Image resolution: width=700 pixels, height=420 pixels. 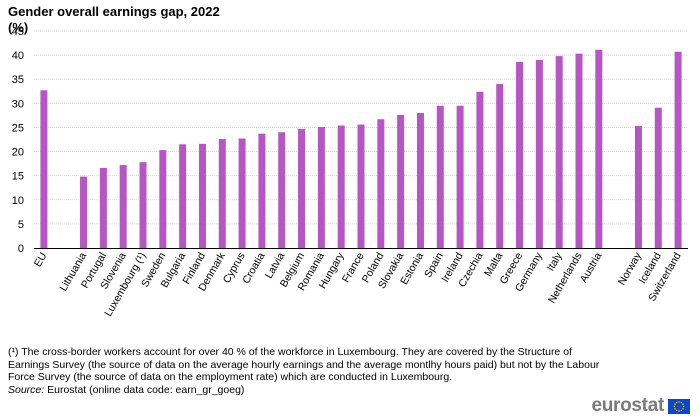 I want to click on chart-title: Gender overall earnings gap, 2022 (%), so click(x=114, y=20).